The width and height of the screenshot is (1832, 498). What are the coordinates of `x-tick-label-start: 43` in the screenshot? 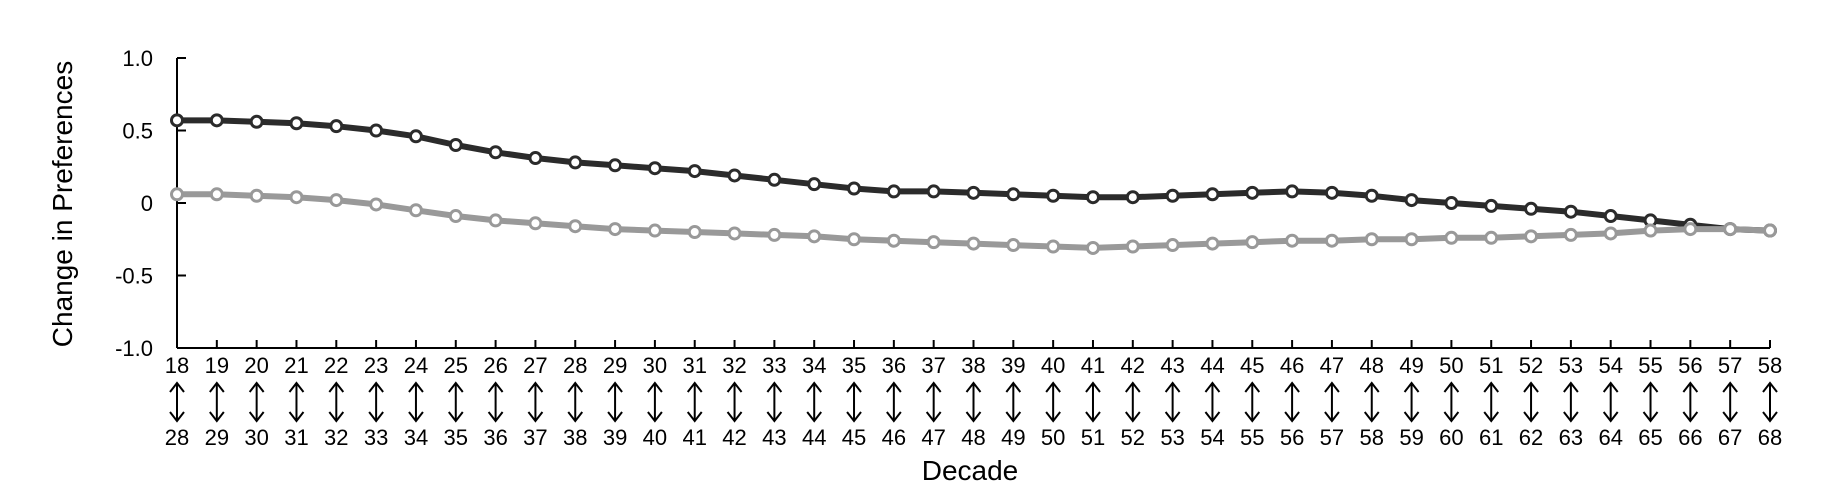 It's located at (1172, 365).